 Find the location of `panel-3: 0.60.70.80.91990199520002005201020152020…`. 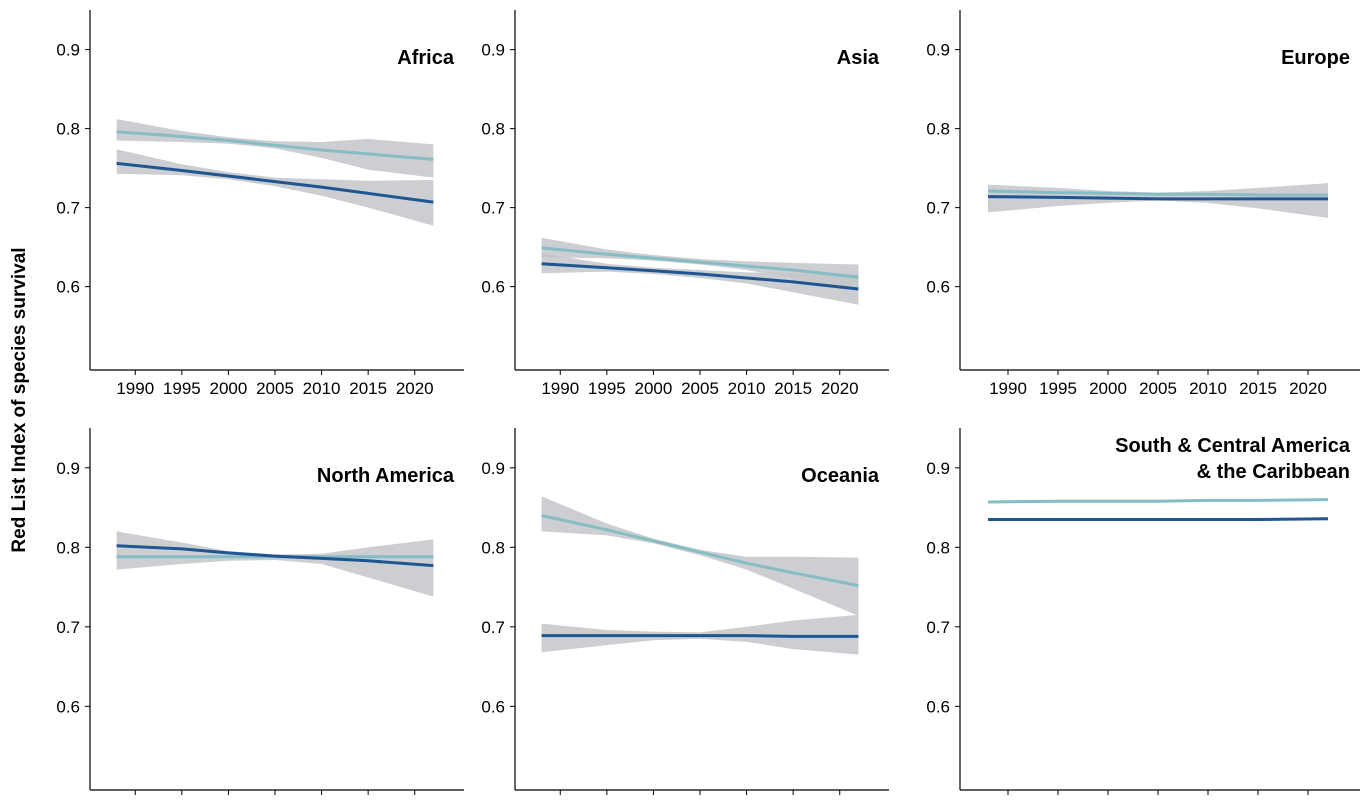

panel-3: 0.60.70.80.91990199520002005201020152020… is located at coordinates (260, 614).